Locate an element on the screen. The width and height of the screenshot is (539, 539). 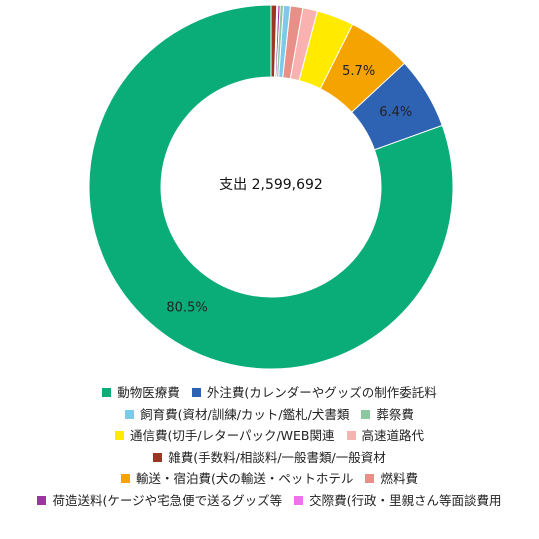
legend-item: 荷造送料(ケージや宅急便で送るグッズ等 is located at coordinates (159, 501).